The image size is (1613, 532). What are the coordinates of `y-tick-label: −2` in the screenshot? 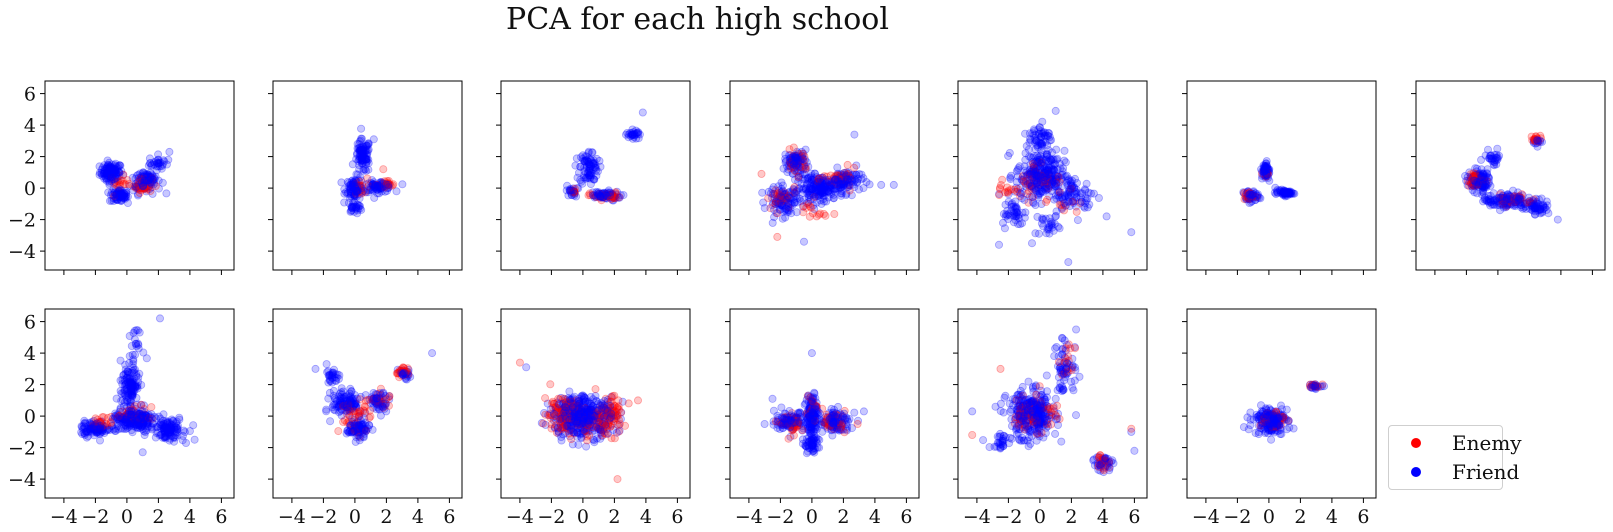 It's located at (22, 449).